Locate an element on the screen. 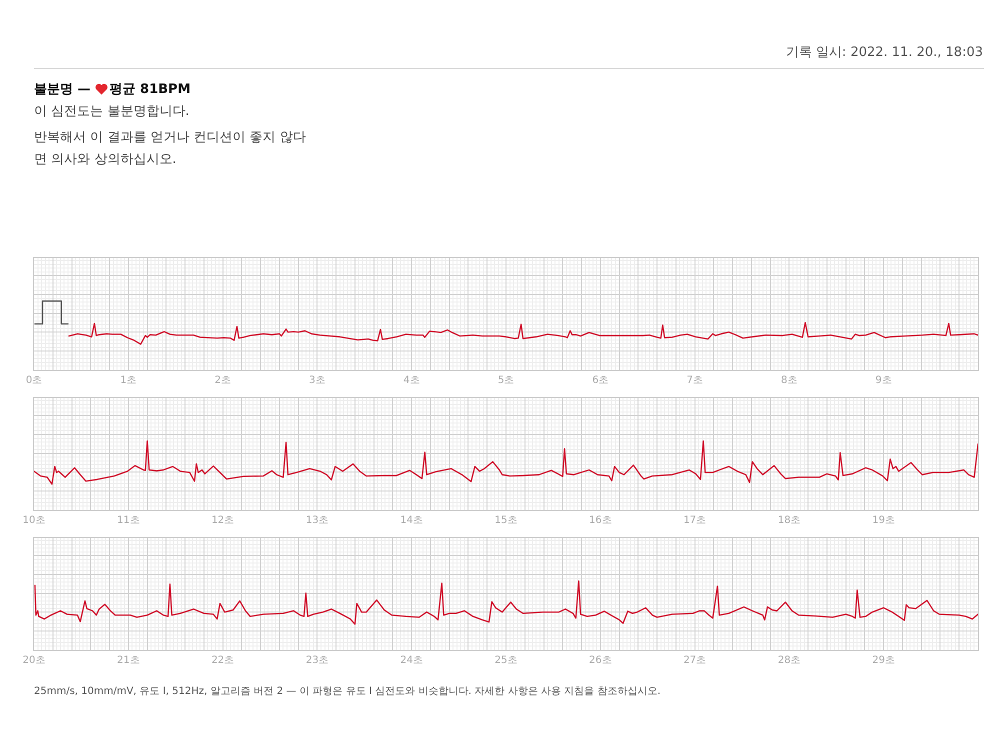 Image resolution: width=999 pixels, height=755 pixels. x-tick-label: 26초 is located at coordinates (600, 660).